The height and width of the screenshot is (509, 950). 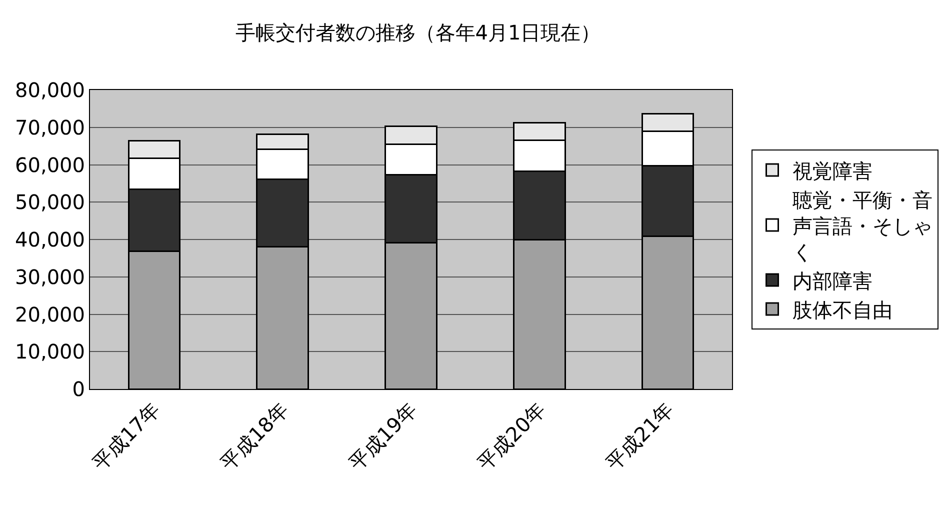 I want to click on y-tick-label: 20,000, so click(x=50, y=314).